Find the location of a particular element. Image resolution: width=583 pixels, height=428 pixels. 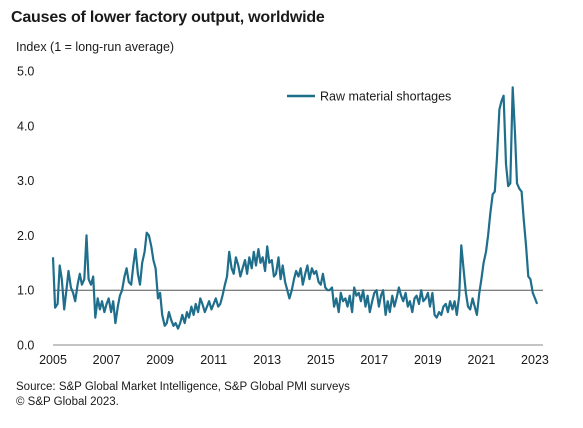

x-tick-label: 2015 is located at coordinates (321, 360).